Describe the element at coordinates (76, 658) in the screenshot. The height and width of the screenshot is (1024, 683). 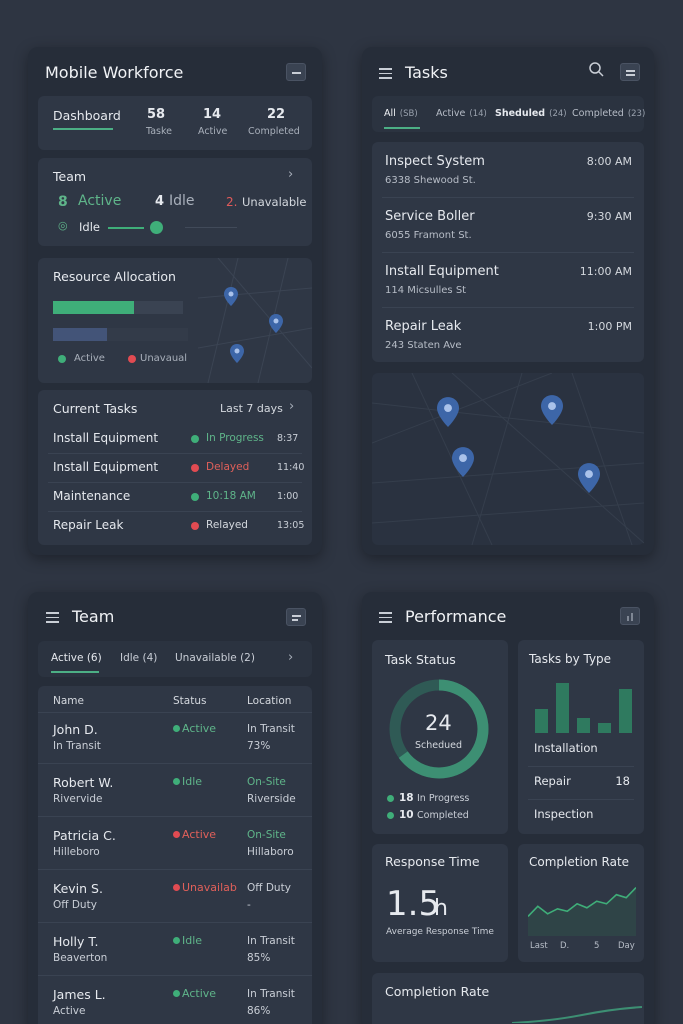
I see `tab-team-0: Active (6)` at that location.